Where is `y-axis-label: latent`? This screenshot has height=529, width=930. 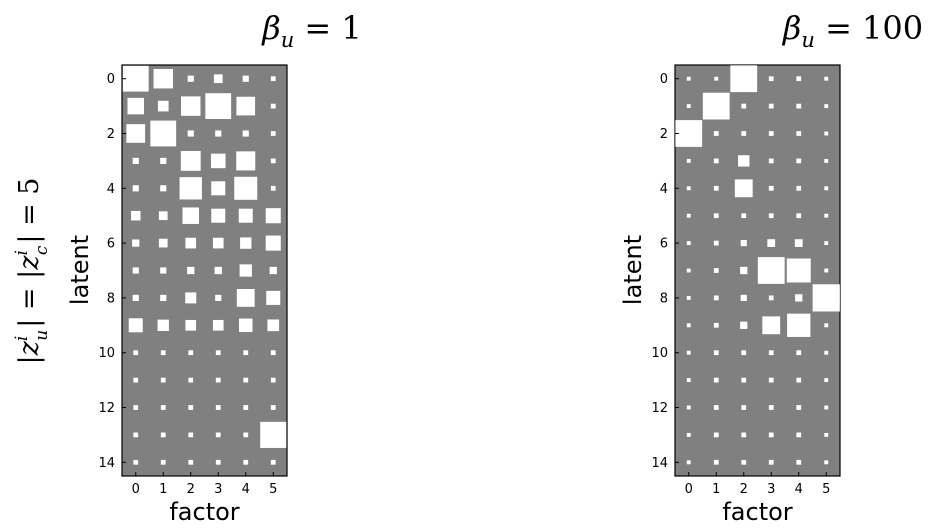
y-axis-label: latent is located at coordinates (633, 270).